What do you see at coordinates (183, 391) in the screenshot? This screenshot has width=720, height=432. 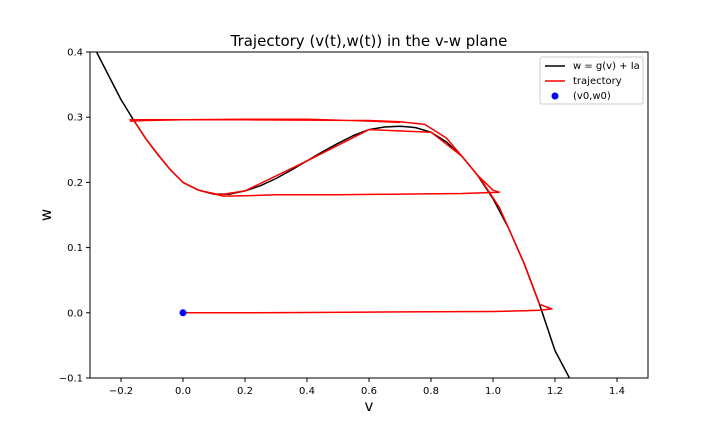 I see `x-tick-label: 0.0` at bounding box center [183, 391].